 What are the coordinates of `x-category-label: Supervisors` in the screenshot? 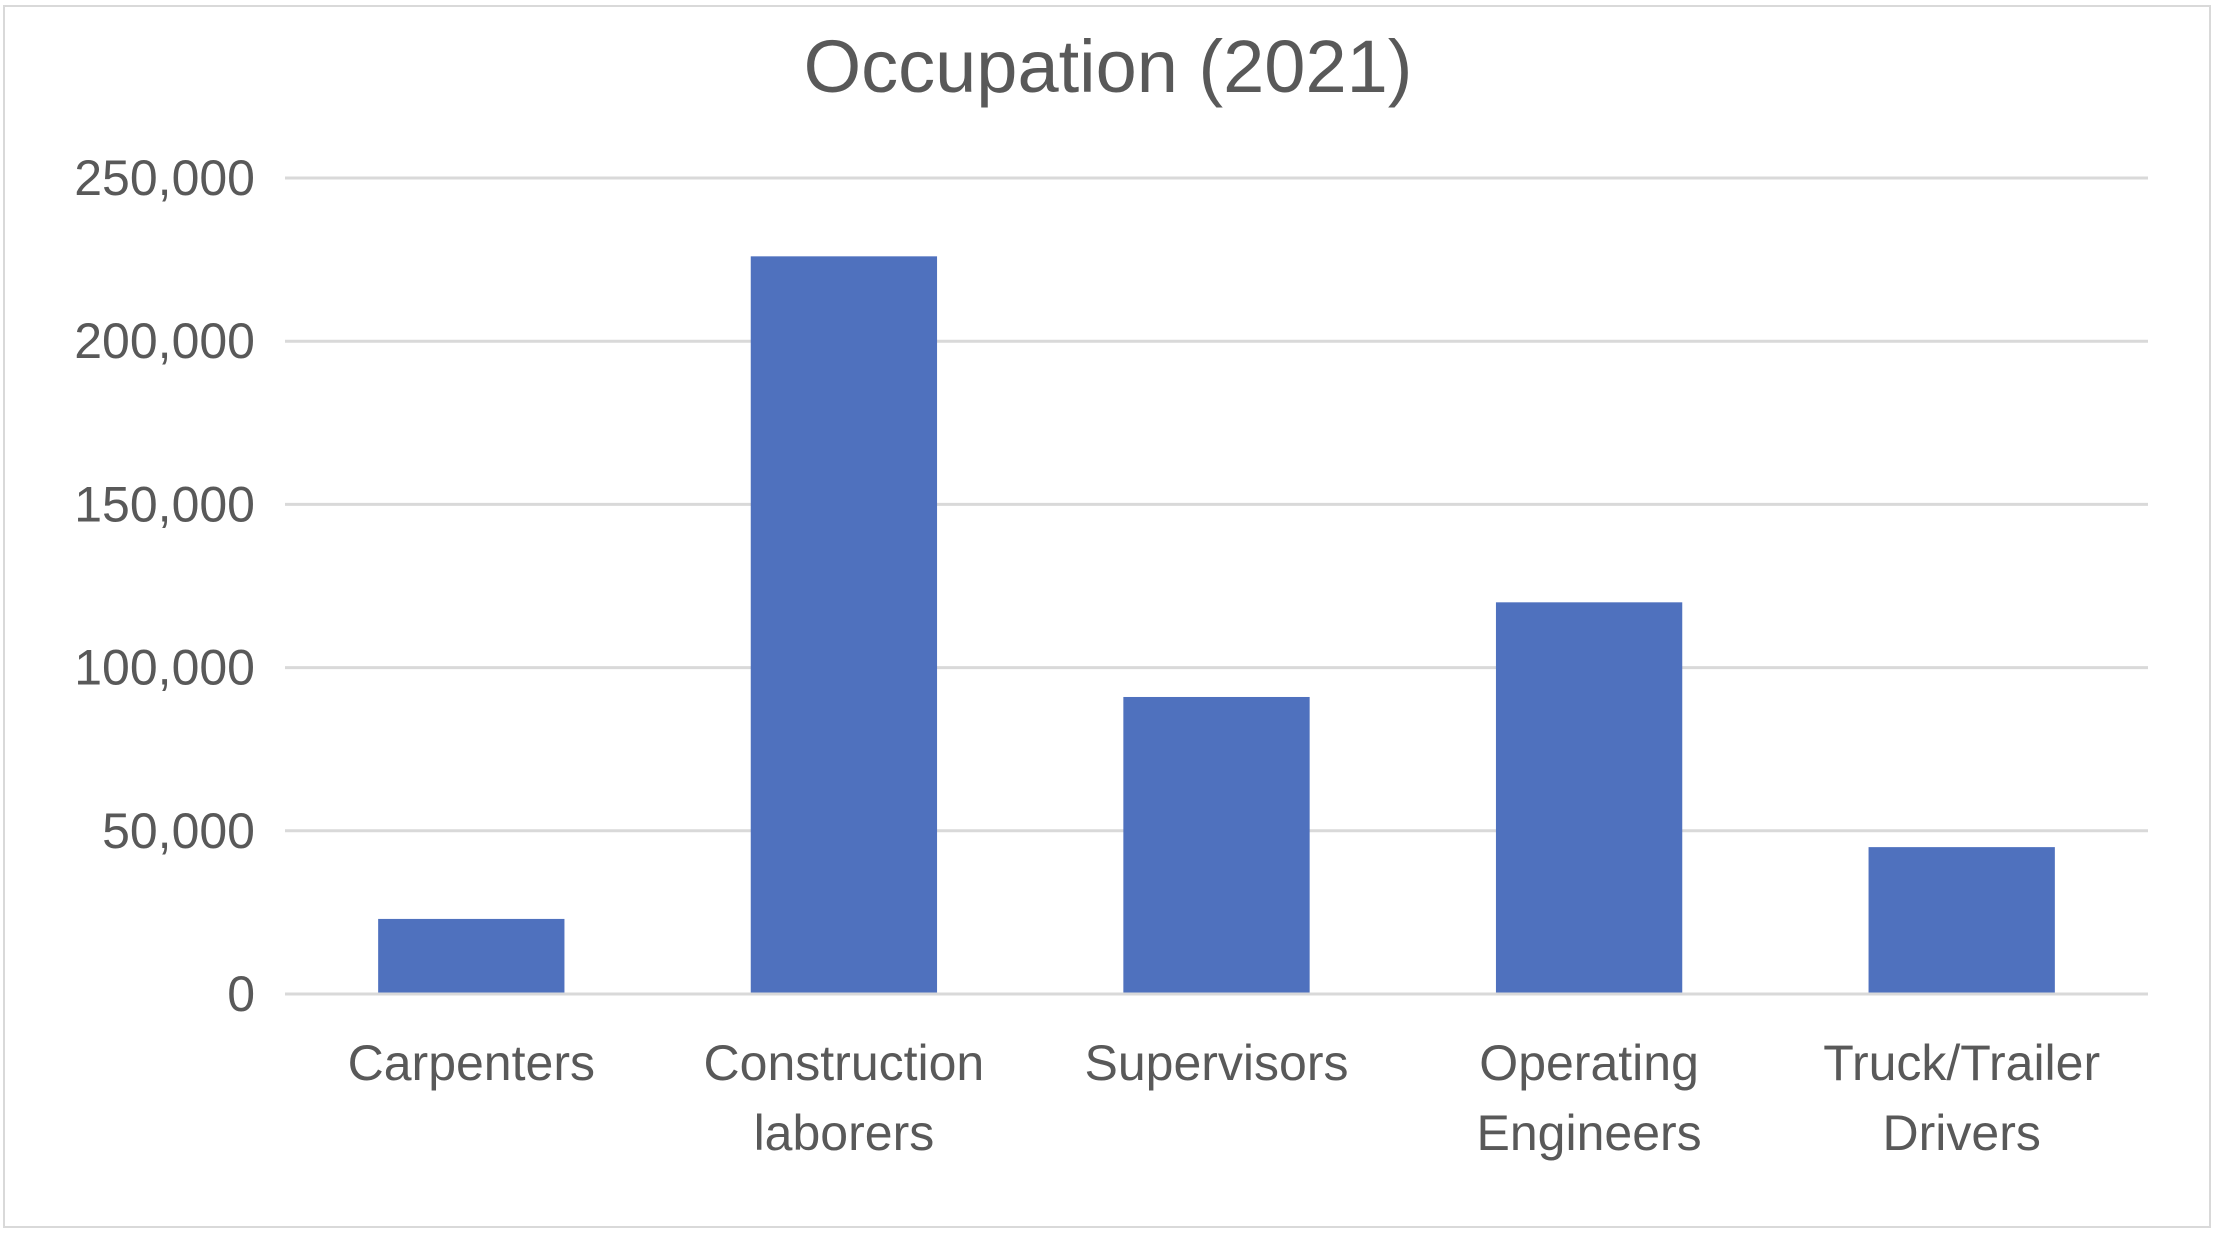 It's located at (1217, 1063).